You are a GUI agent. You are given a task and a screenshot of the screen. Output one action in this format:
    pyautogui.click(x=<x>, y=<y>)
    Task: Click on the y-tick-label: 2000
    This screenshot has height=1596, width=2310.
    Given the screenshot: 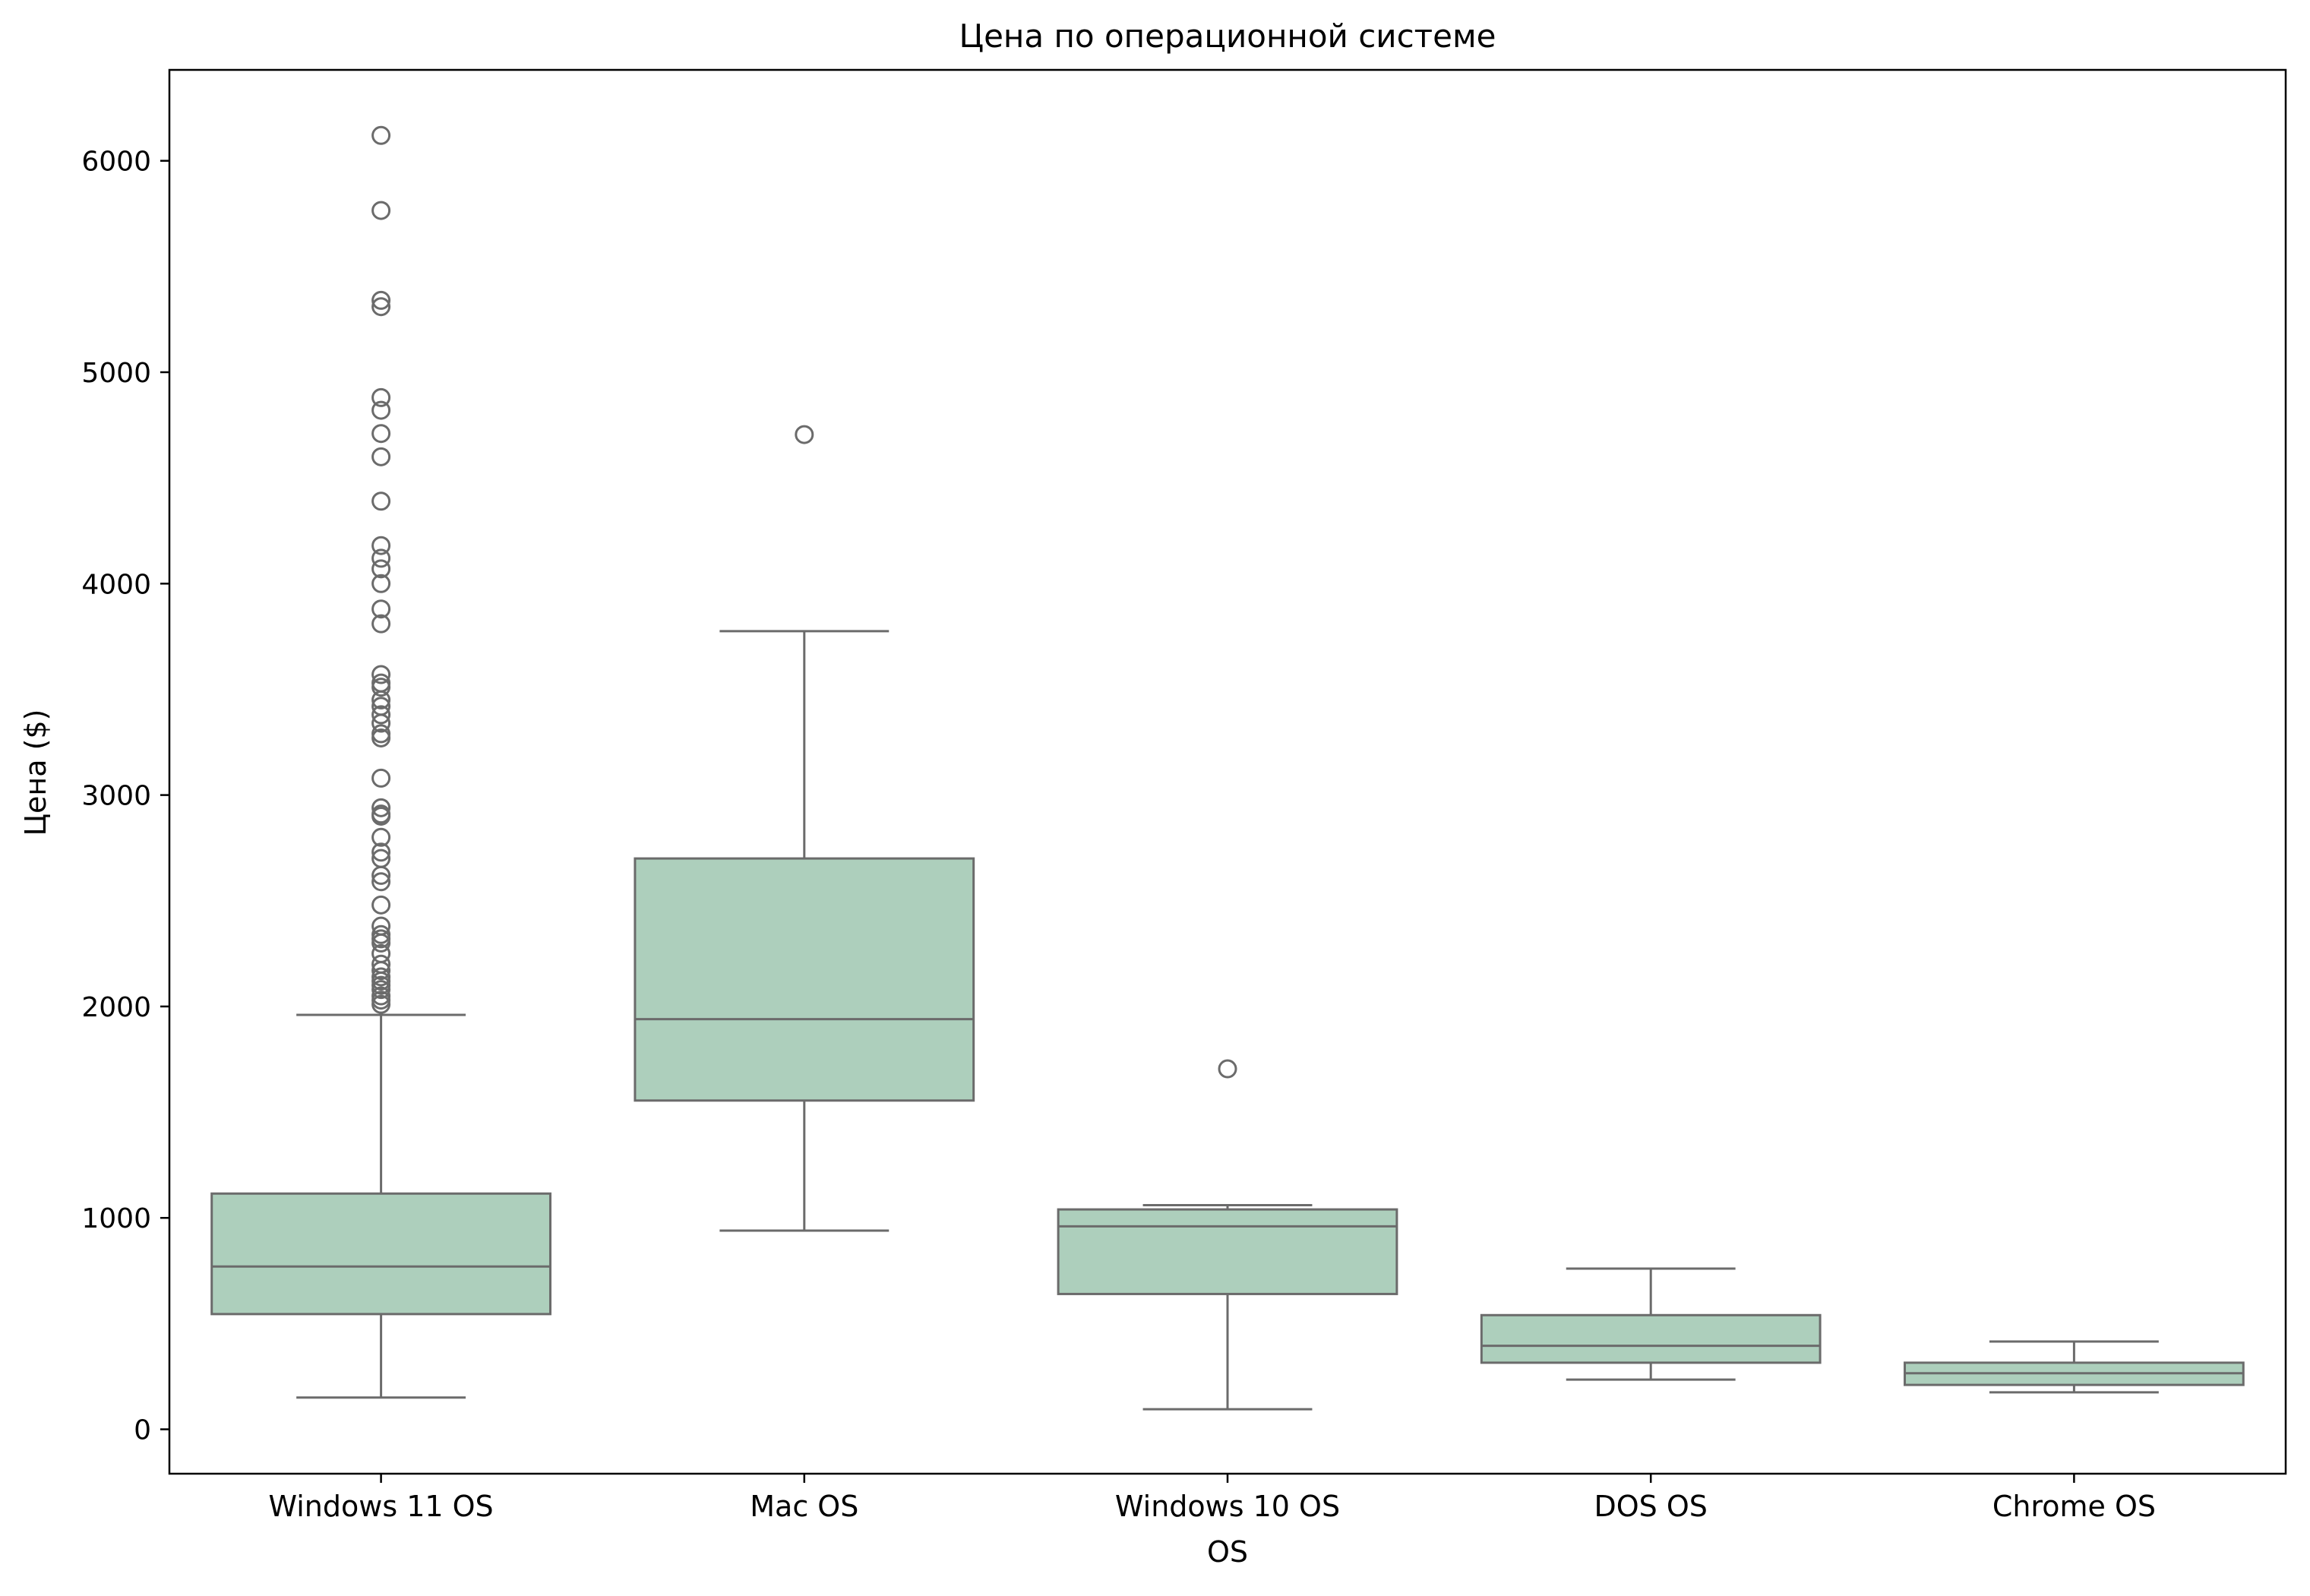 What is the action you would take?
    pyautogui.click(x=116, y=1008)
    